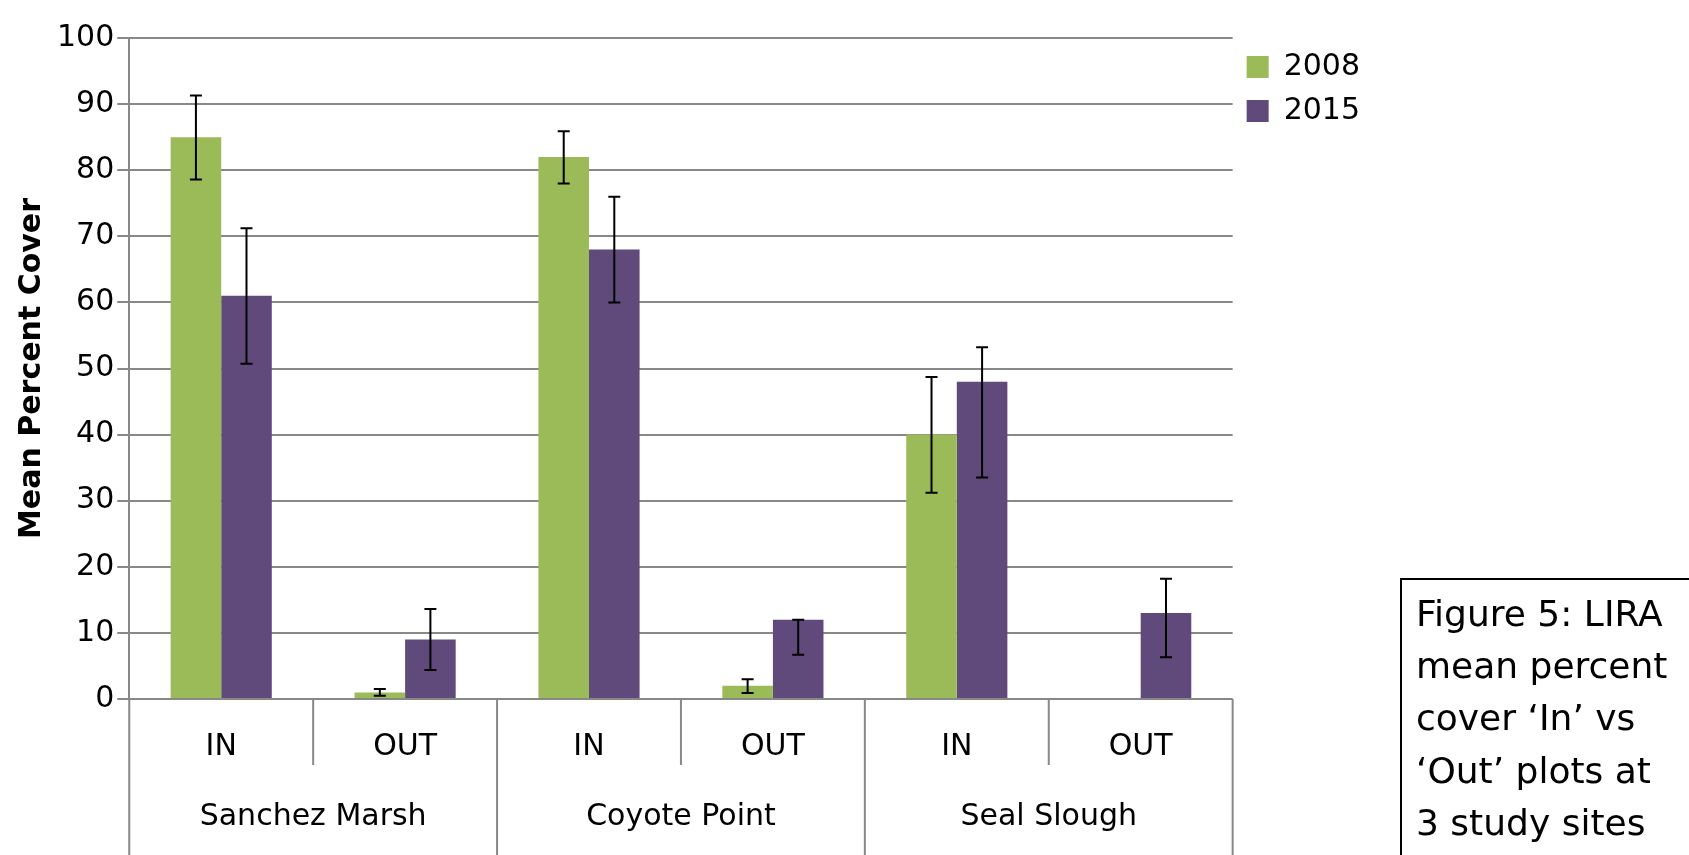  What do you see at coordinates (95, 300) in the screenshot?
I see `y-tick-label: 60` at bounding box center [95, 300].